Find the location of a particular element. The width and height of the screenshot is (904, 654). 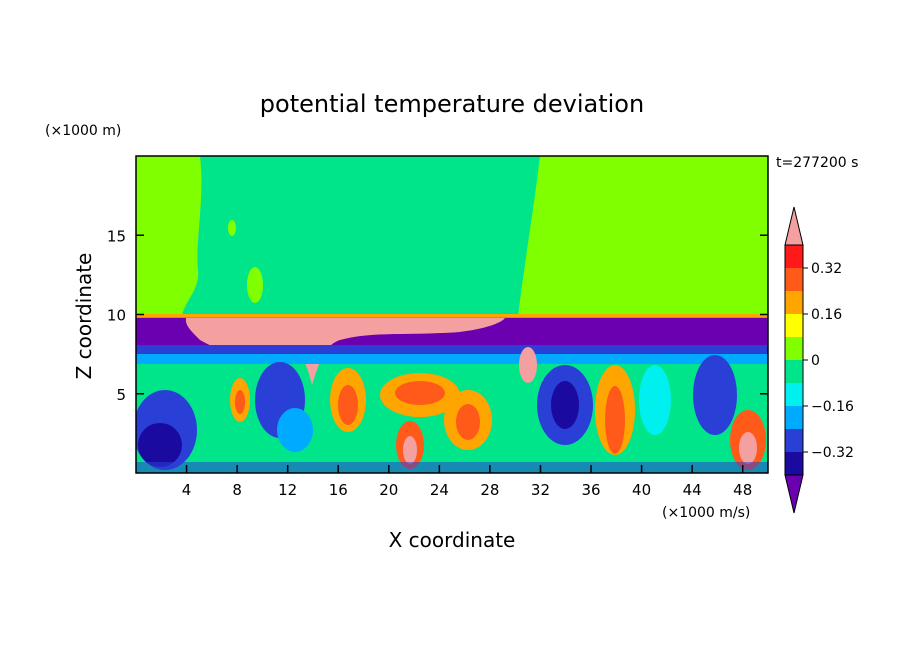

x-axis: 4 8 12 16 20 24 28 32 36 40 44 48 is located at coordinates (467, 482).